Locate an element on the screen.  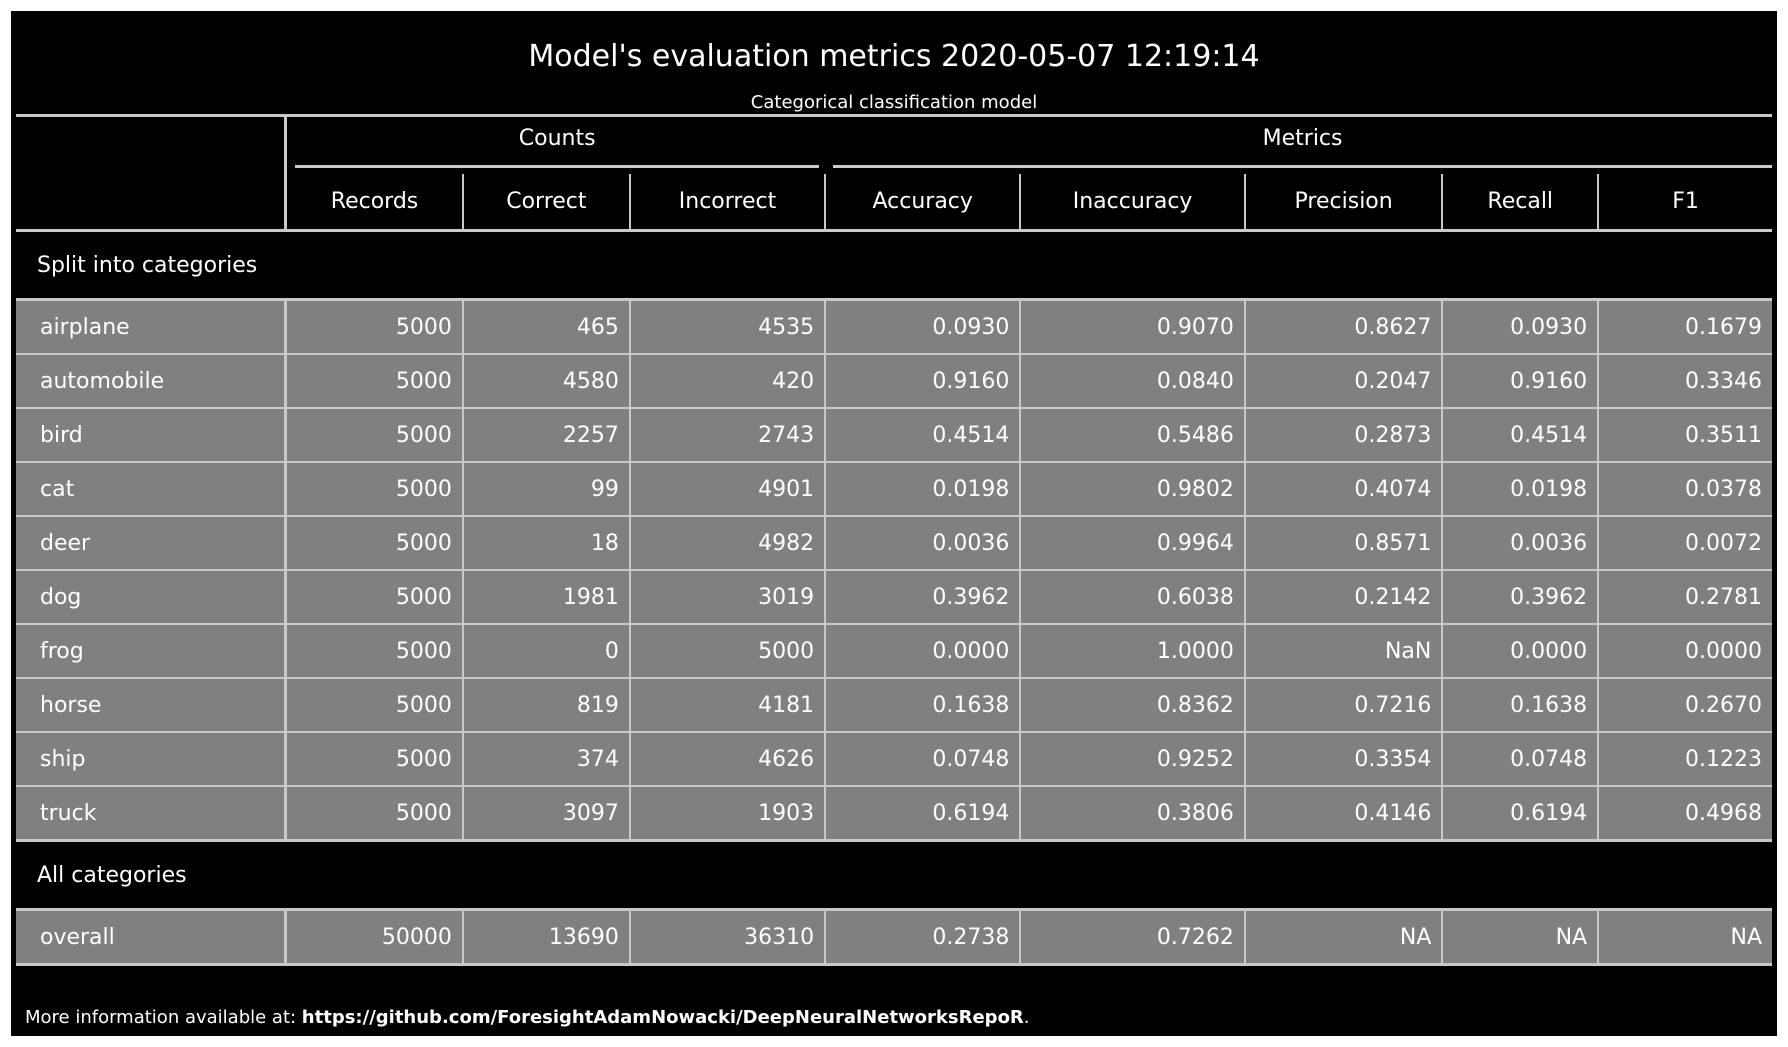
column-header-precision: Precision is located at coordinates (1343, 203).